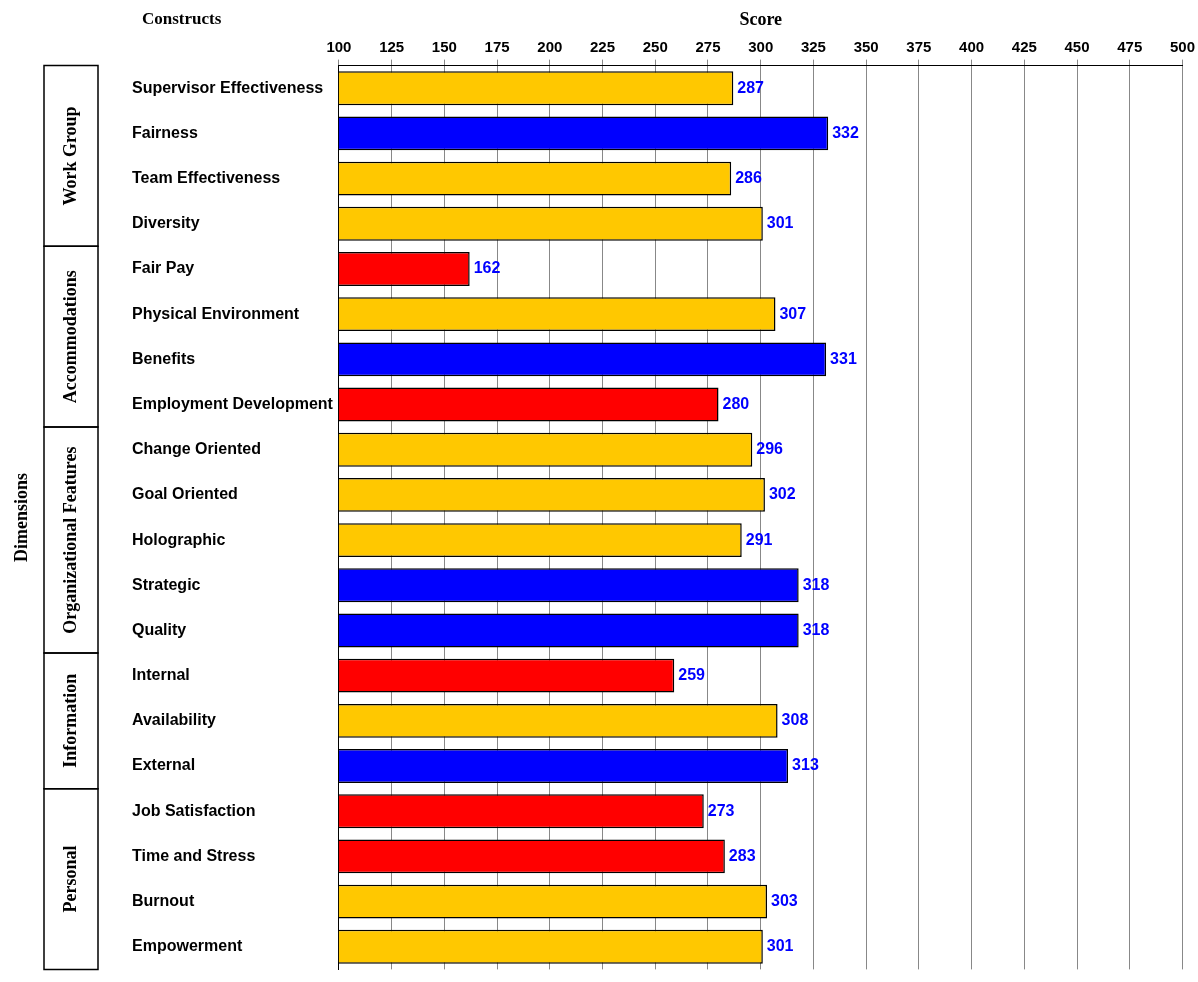 The height and width of the screenshot is (982, 1198). What do you see at coordinates (866, 46) in the screenshot?
I see `x-tick-label: 350` at bounding box center [866, 46].